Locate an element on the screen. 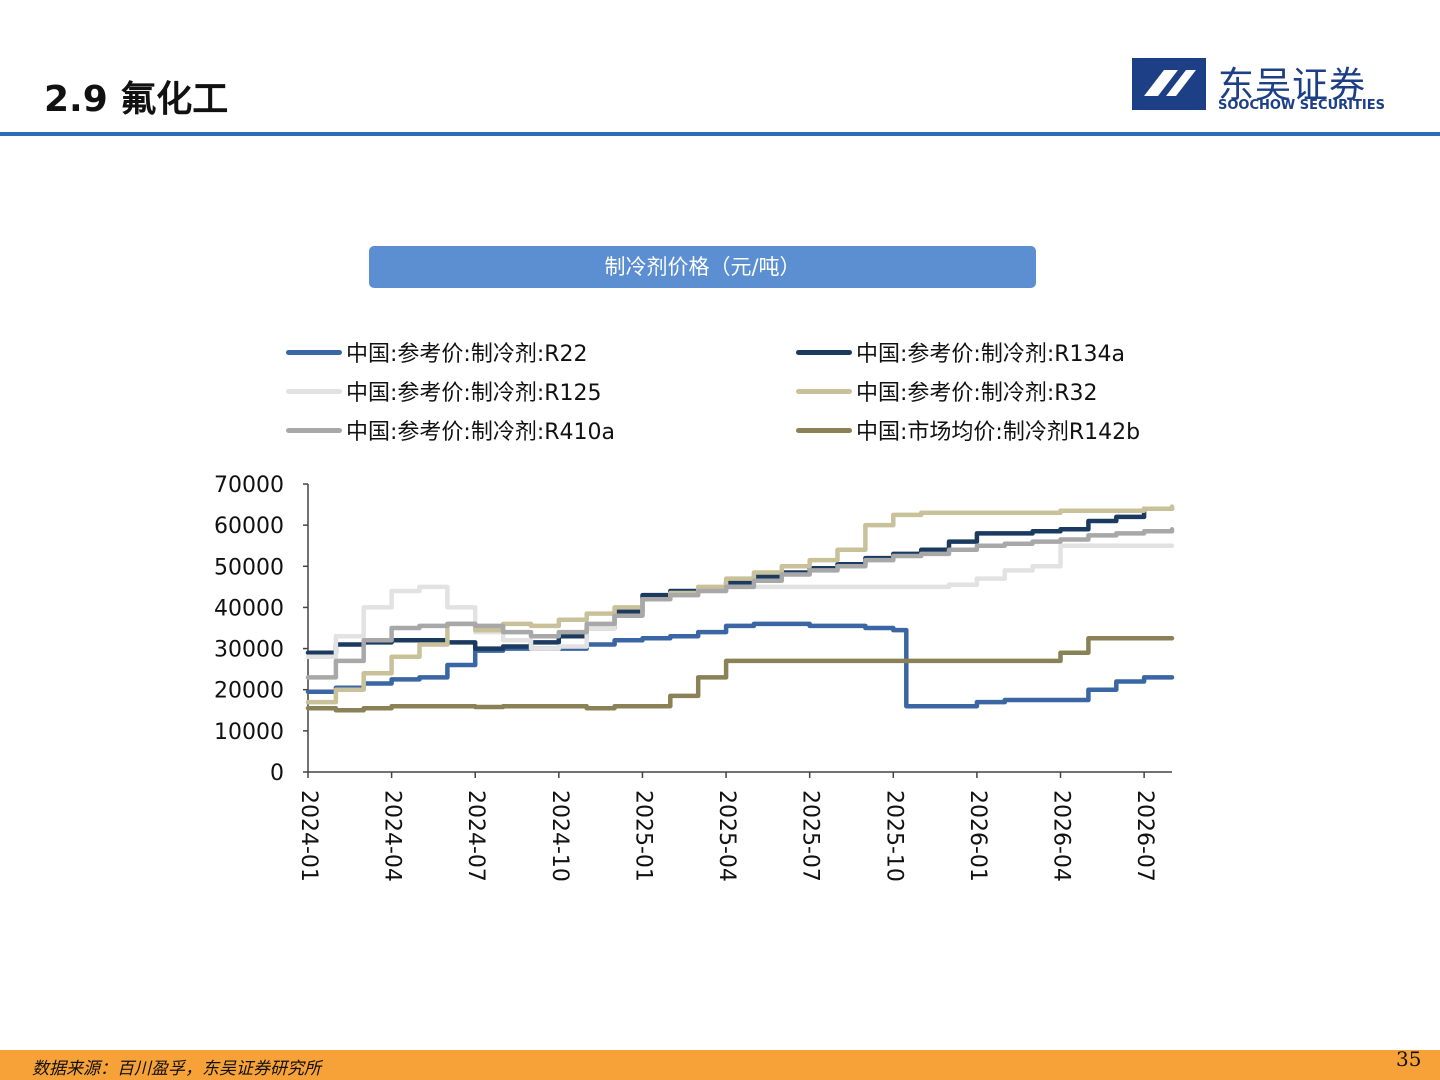 The height and width of the screenshot is (1080, 1440). x-tick-label: 2025-10 is located at coordinates (893, 836).